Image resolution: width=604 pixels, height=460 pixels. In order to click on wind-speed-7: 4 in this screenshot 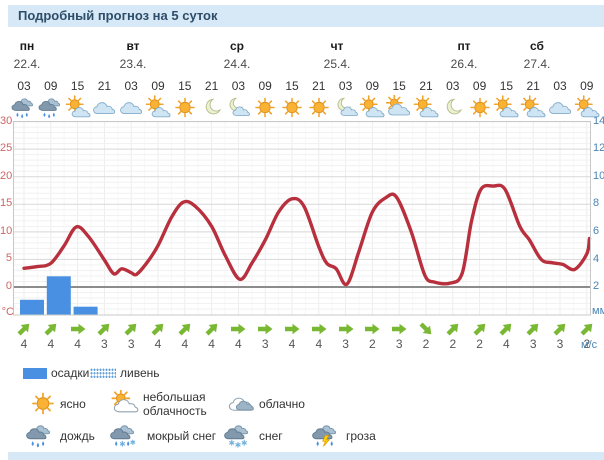, I will do `click(211, 344)`.